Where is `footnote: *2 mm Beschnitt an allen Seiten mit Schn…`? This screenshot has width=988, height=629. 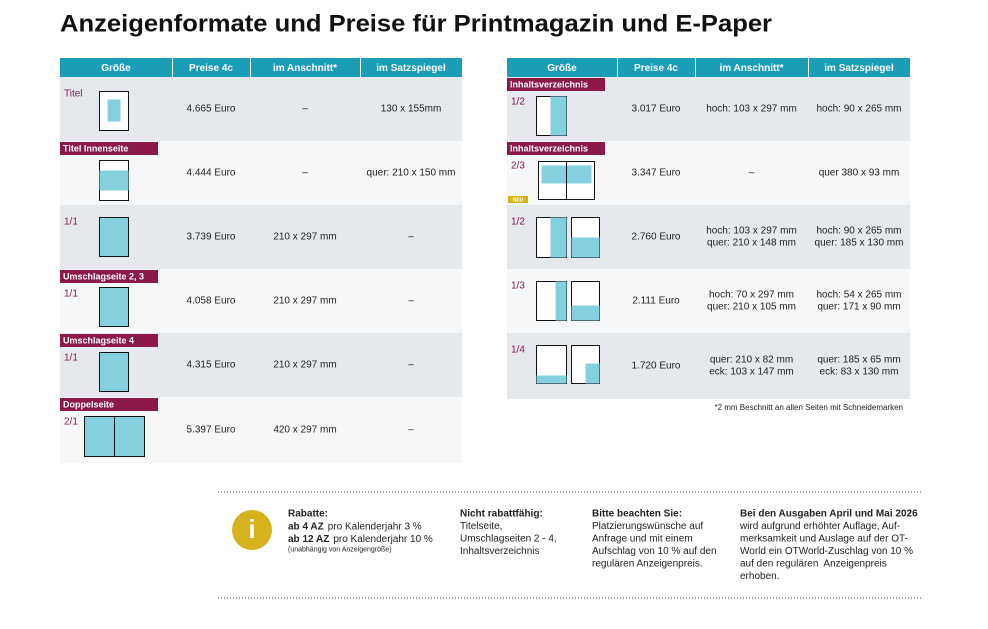 footnote: *2 mm Beschnitt an allen Seiten mit Schn… is located at coordinates (808, 407).